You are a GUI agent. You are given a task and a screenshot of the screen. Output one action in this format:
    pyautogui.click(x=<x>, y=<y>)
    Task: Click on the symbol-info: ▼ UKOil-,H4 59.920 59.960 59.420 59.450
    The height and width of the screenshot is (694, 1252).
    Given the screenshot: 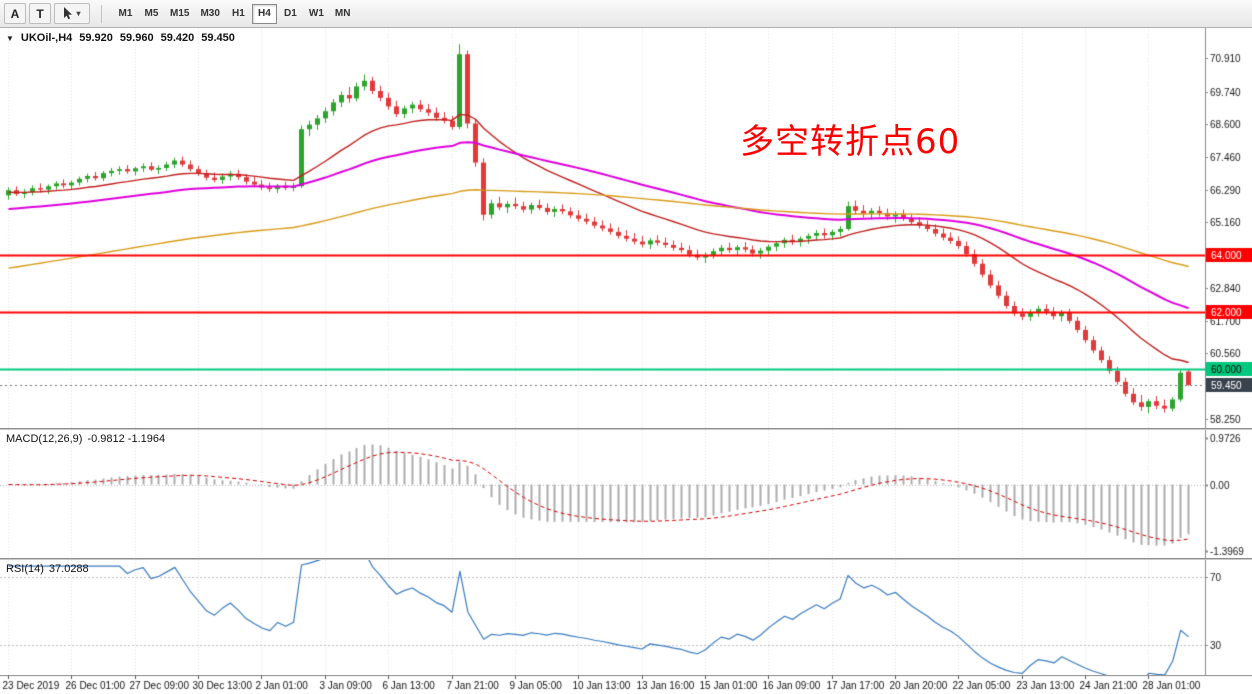 What is the action you would take?
    pyautogui.click(x=120, y=38)
    